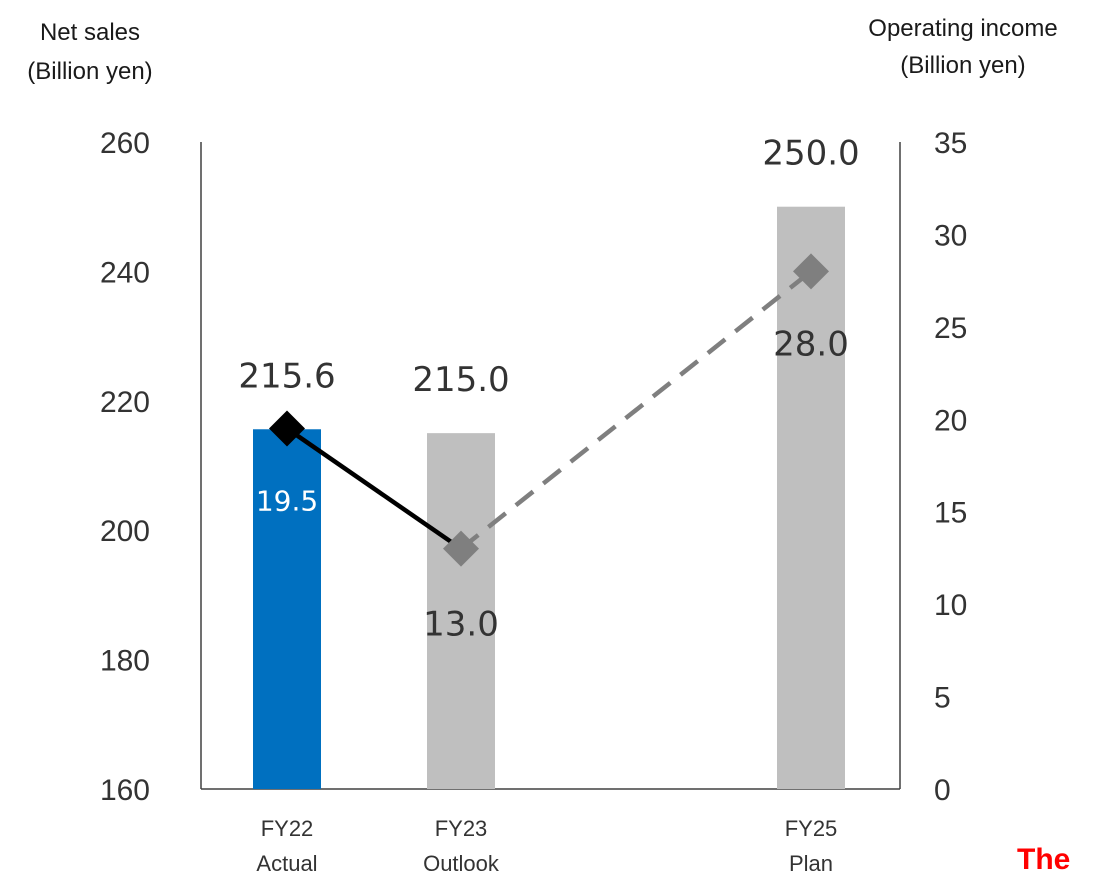 The height and width of the screenshot is (877, 1096). What do you see at coordinates (811, 828) in the screenshot?
I see `category-label-top: FY25` at bounding box center [811, 828].